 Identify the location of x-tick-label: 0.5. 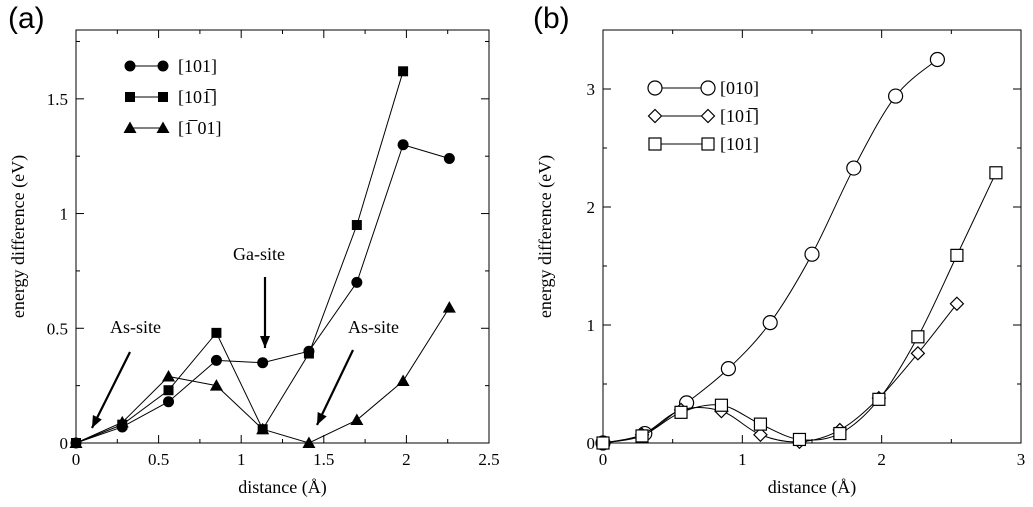
(158, 459).